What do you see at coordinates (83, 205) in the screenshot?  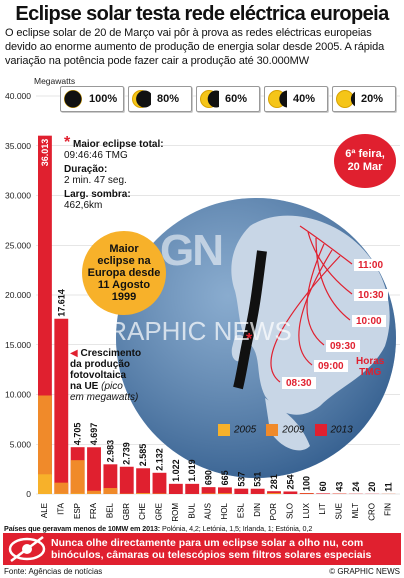 I see `shadow-width-value: 462,6km` at bounding box center [83, 205].